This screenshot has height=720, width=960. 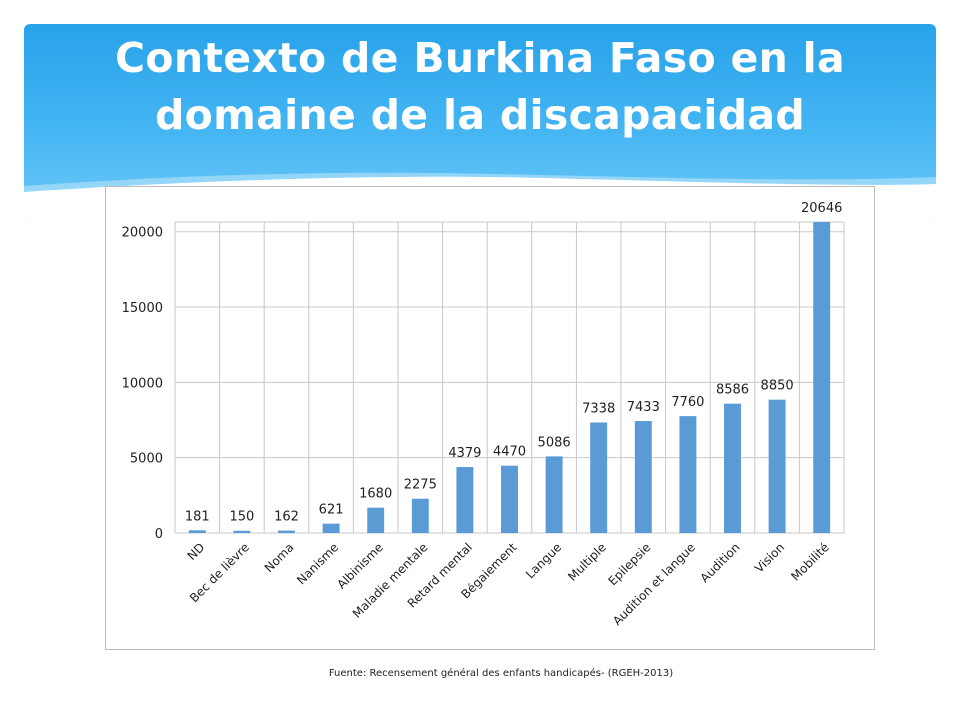 I want to click on x-tick-label: Audition, so click(x=720, y=562).